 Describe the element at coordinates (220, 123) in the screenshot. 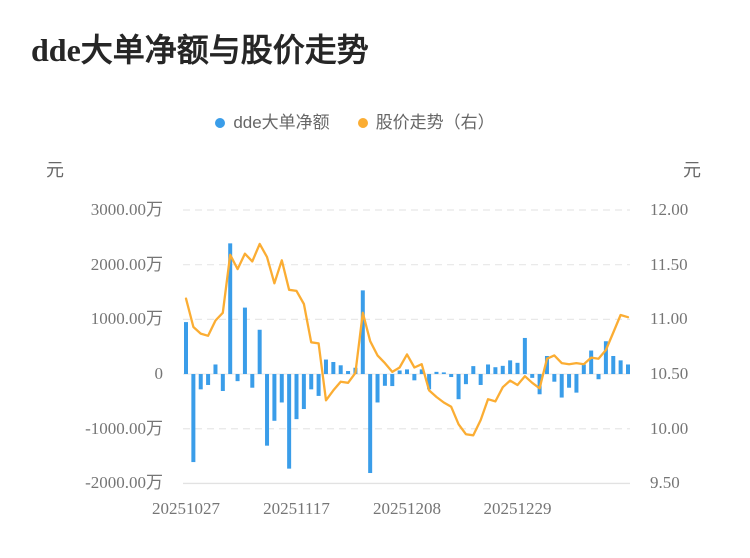

I see `legend-marker-bar-icon` at that location.